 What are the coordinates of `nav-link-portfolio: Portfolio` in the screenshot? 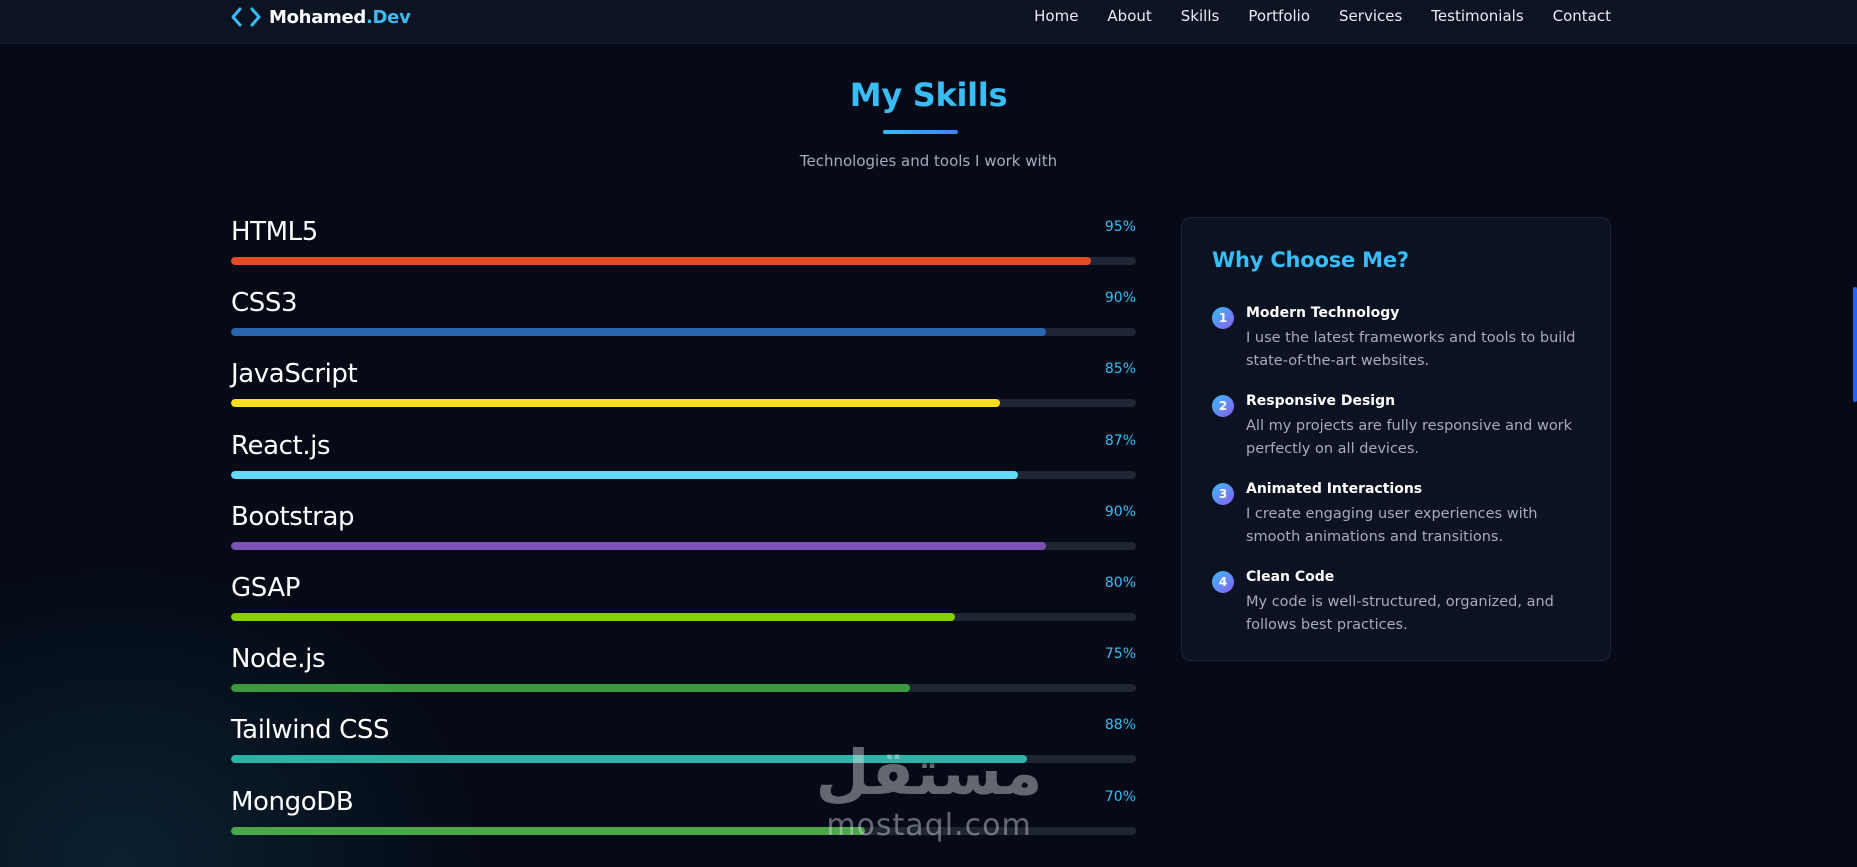 It's located at (1279, 16).